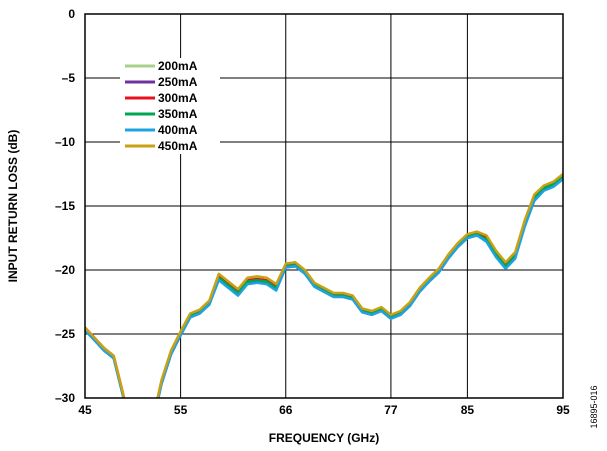  I want to click on legend: 200mA 250mA 300mA 350mA 400mA 450mA, so click(170, 106).